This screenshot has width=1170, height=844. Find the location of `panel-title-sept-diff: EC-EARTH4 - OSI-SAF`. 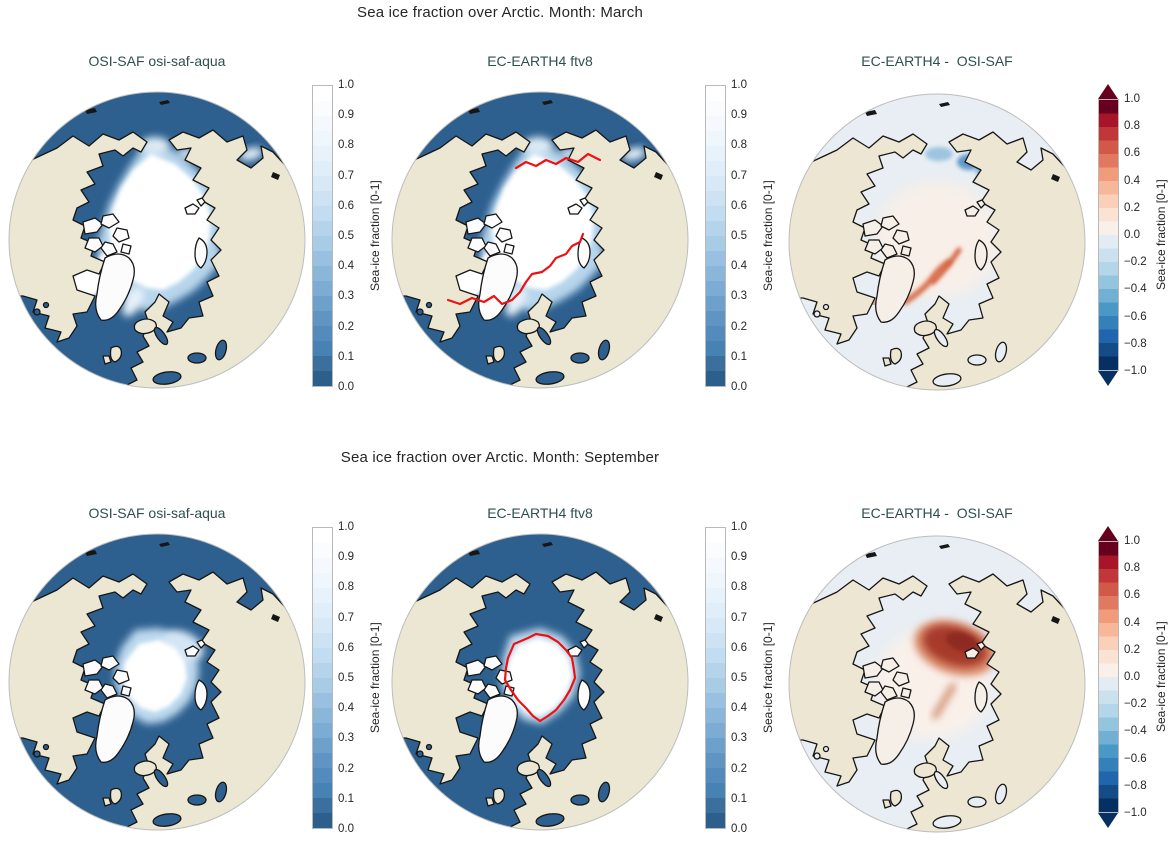

panel-title-sept-diff: EC-EARTH4 - OSI-SAF is located at coordinates (937, 513).